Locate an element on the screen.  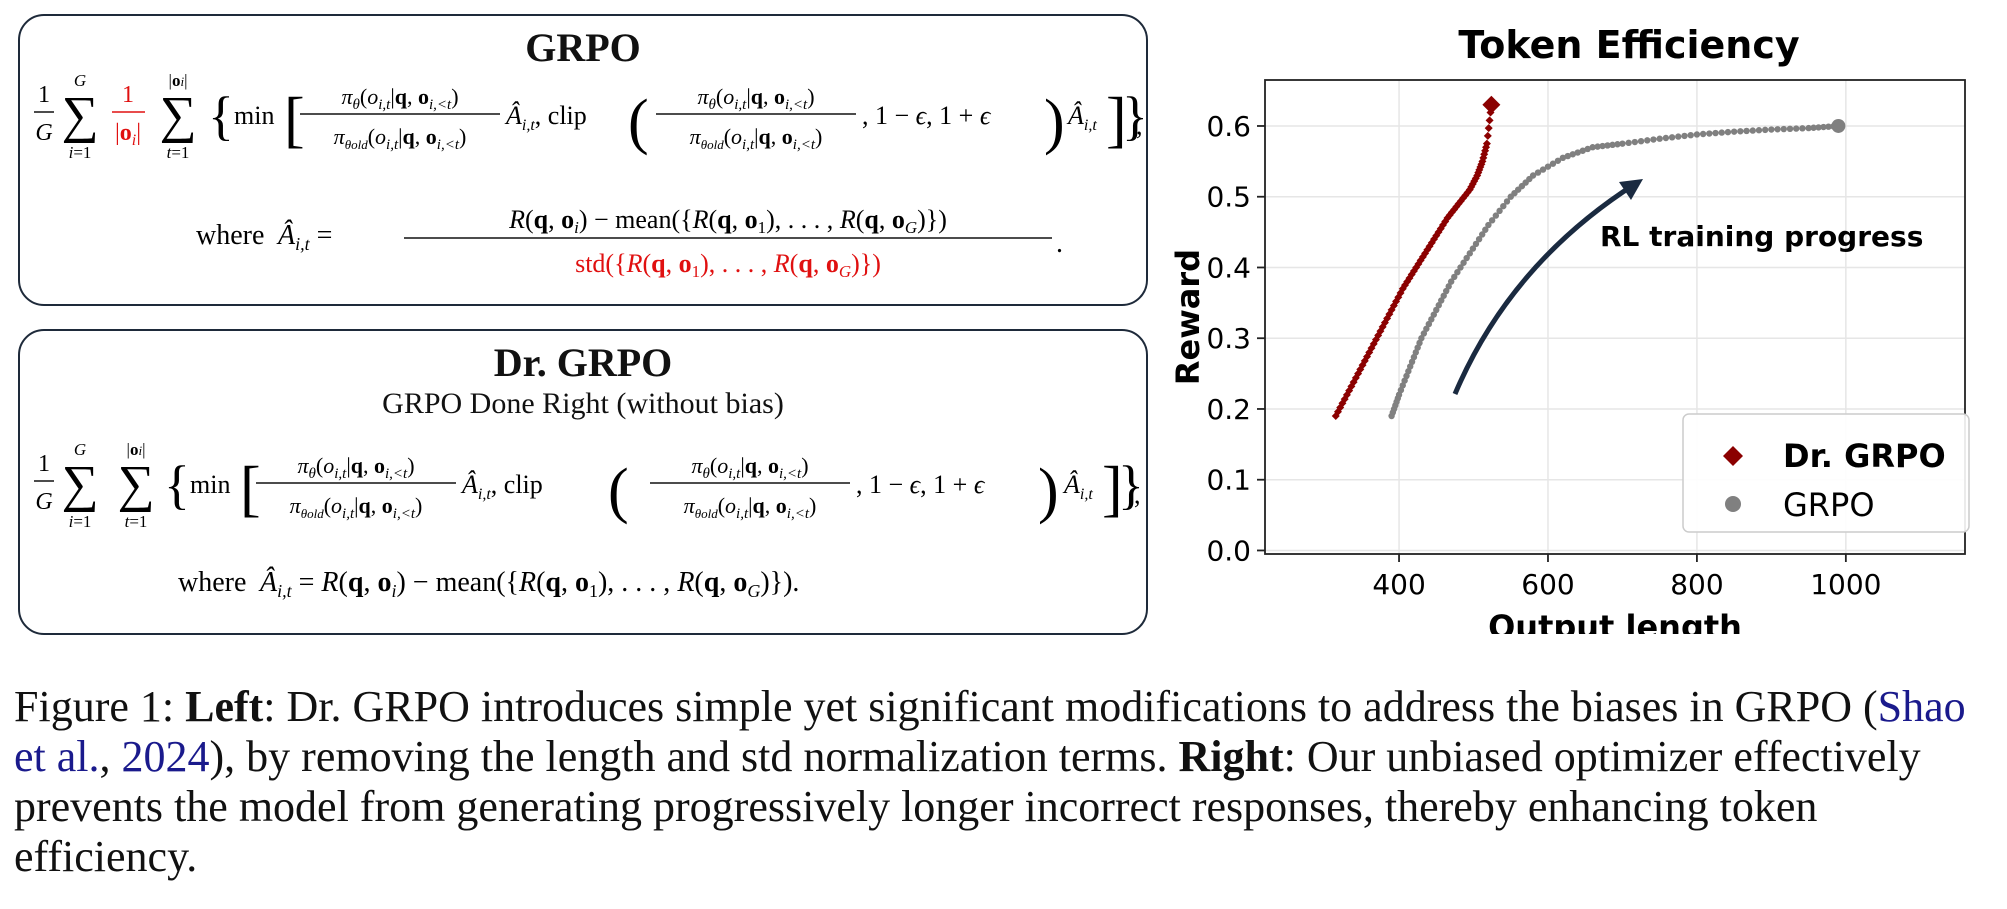
dr-grpo-final-point is located at coordinates (1491, 104).